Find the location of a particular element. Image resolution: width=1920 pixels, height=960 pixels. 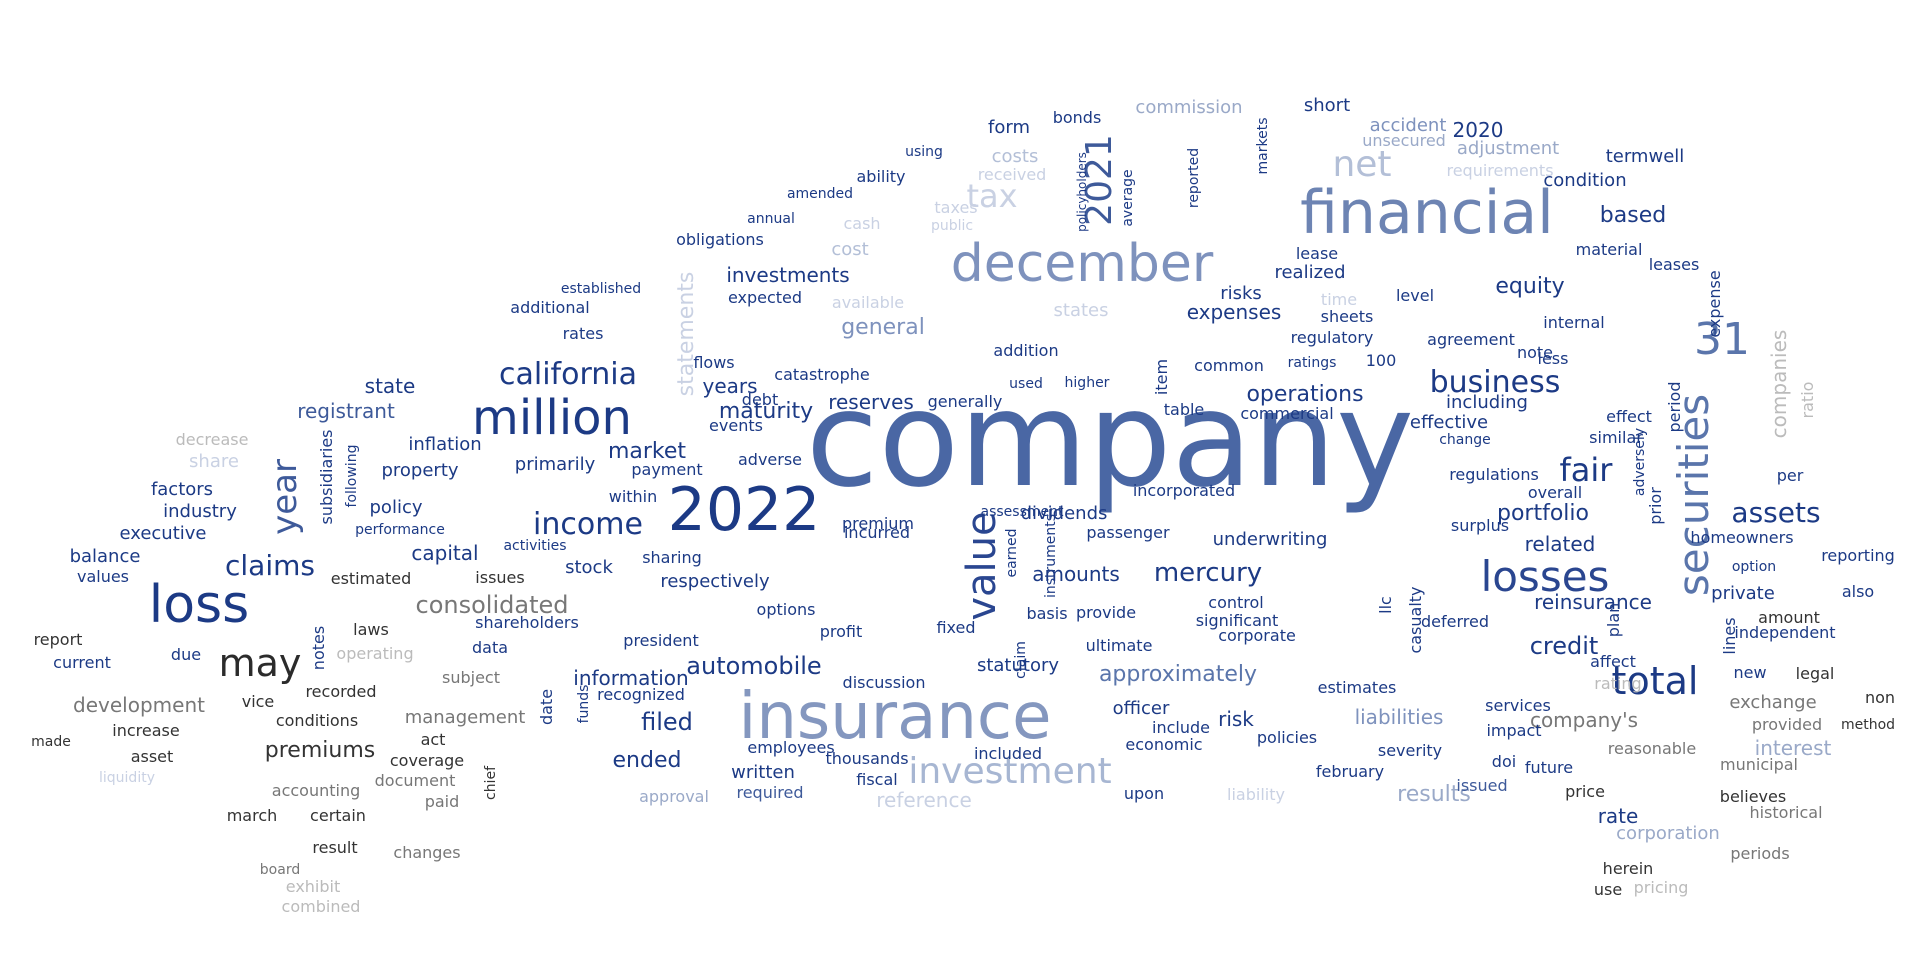

word-exchange: exchange is located at coordinates (1773, 702).